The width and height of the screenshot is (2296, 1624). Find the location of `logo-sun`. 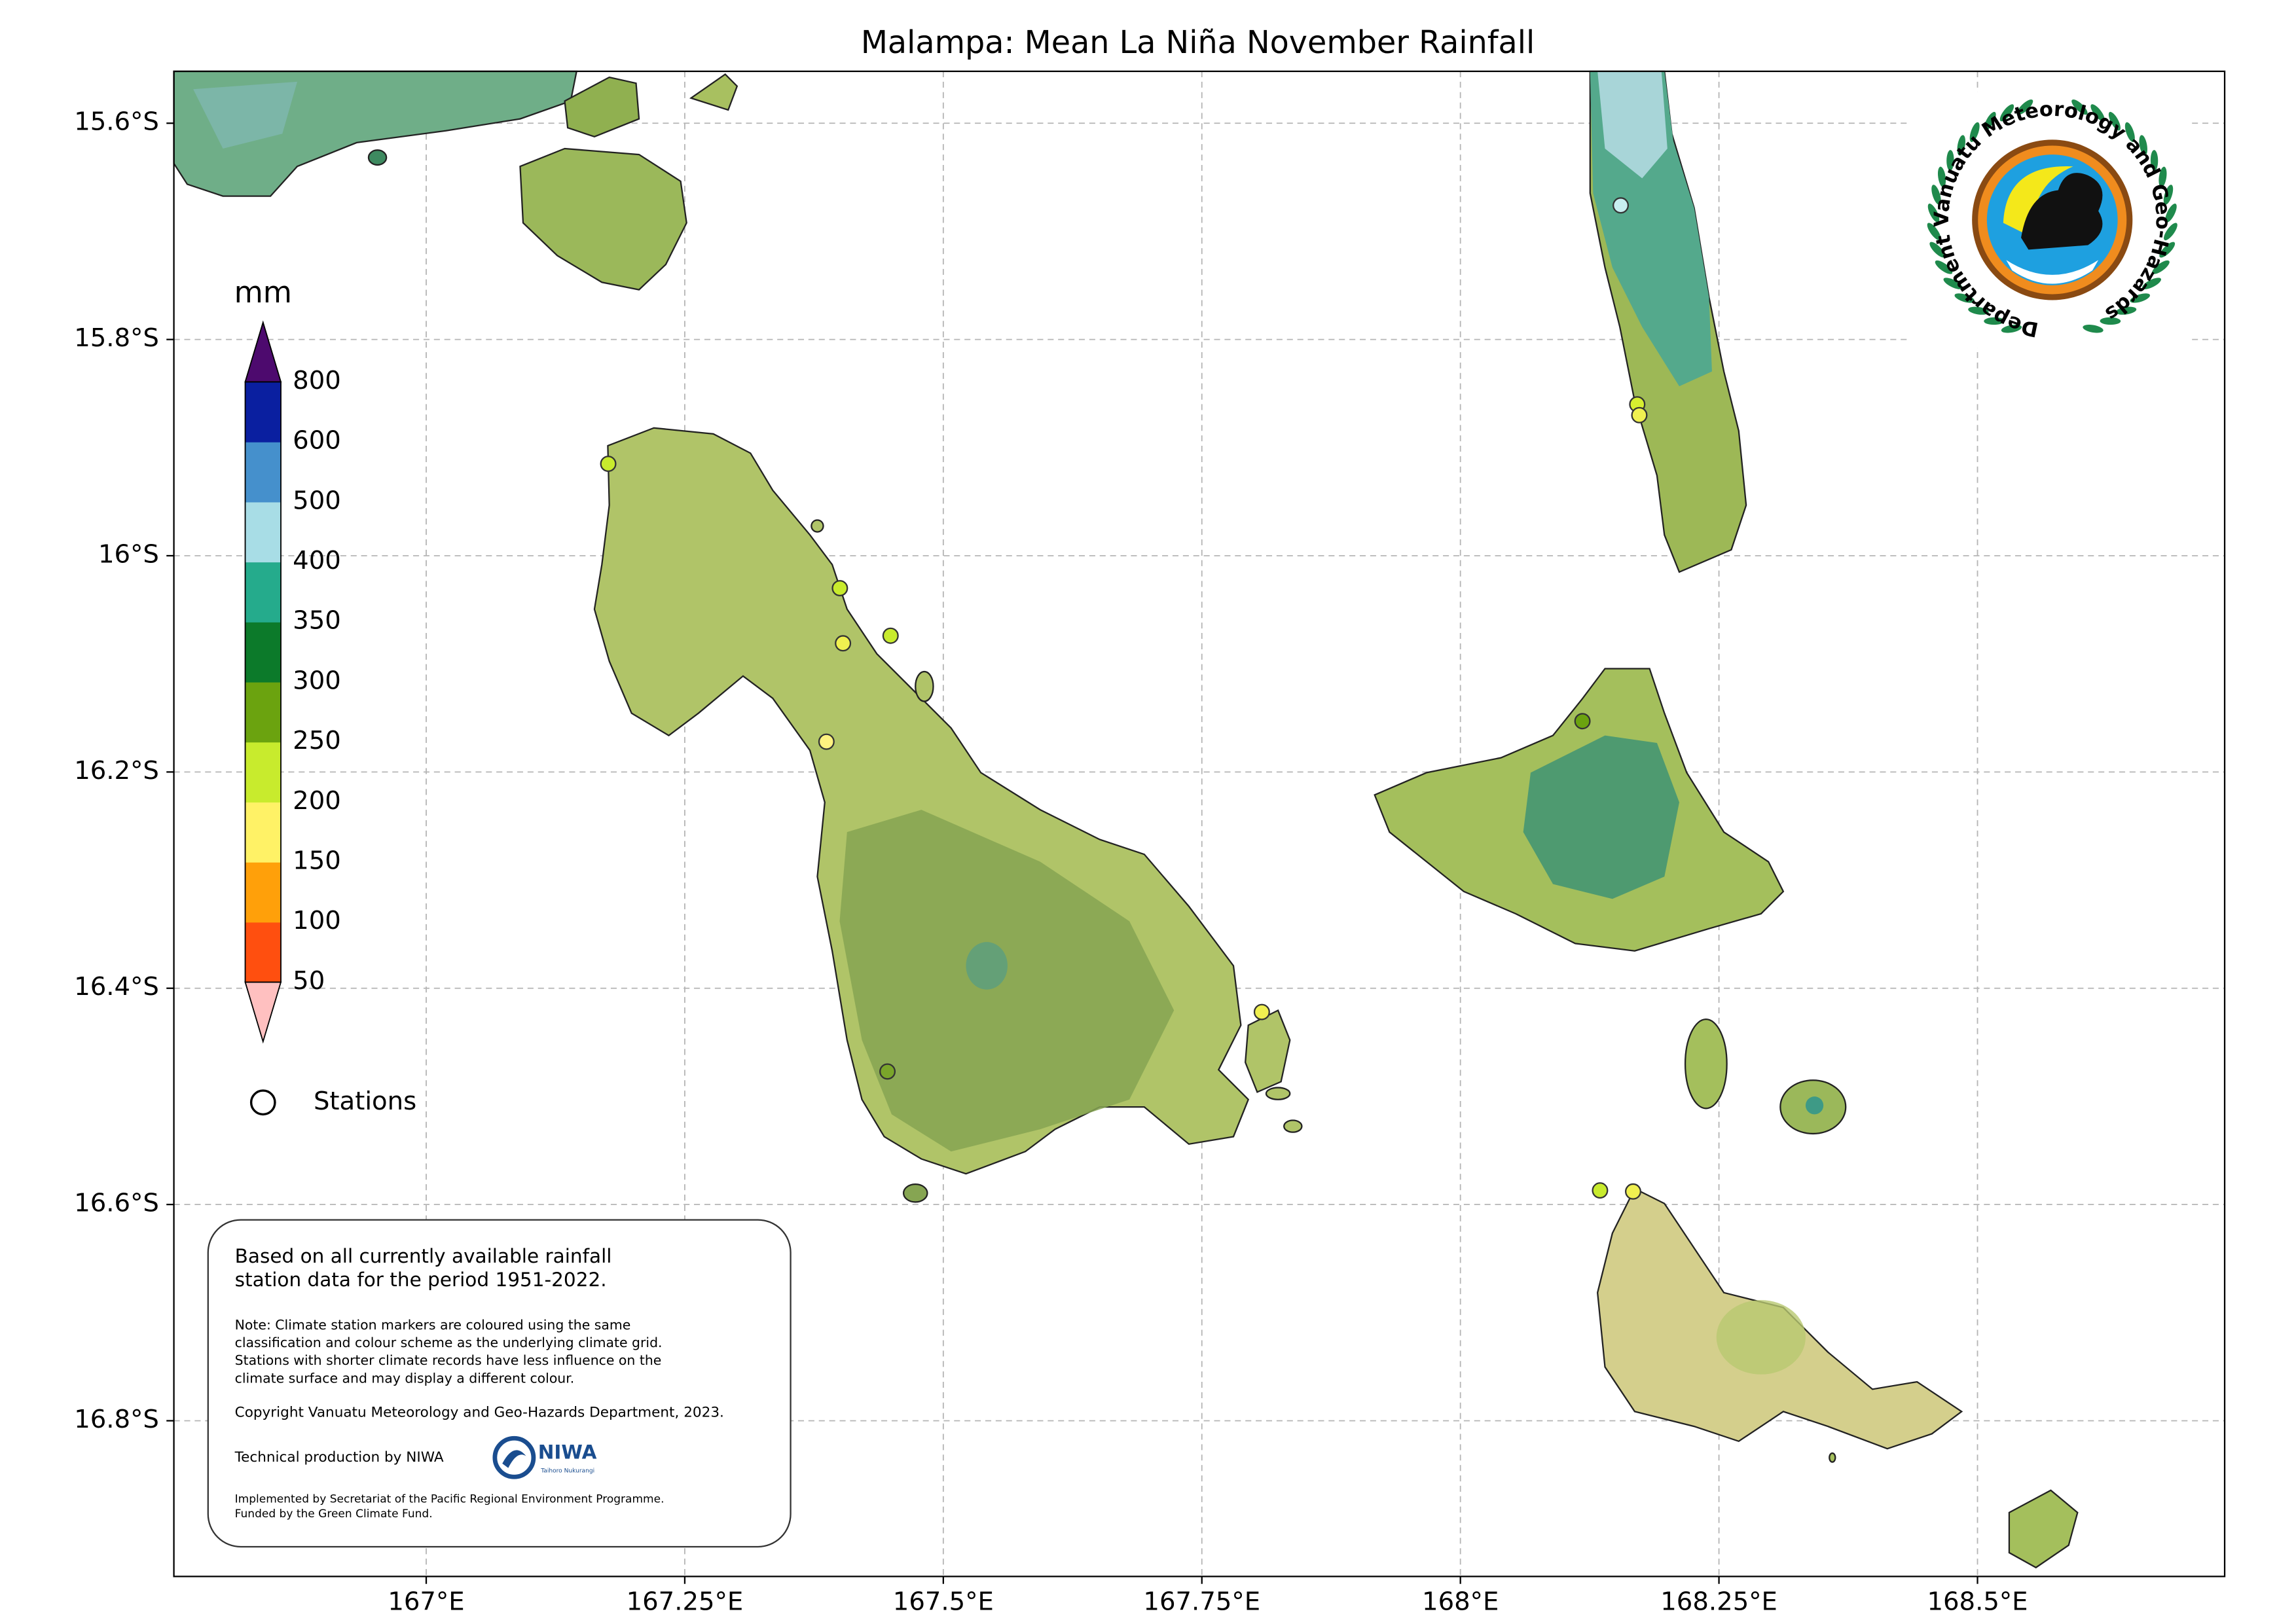

logo-sun is located at coordinates (2038, 202).